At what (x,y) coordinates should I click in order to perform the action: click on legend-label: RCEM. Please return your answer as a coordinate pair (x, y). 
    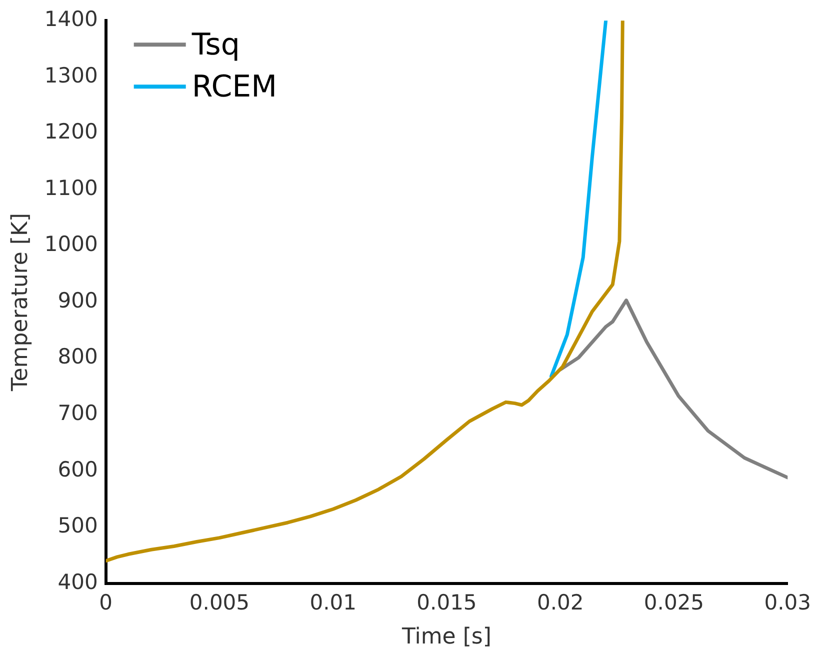
    Looking at the image, I should click on (234, 86).